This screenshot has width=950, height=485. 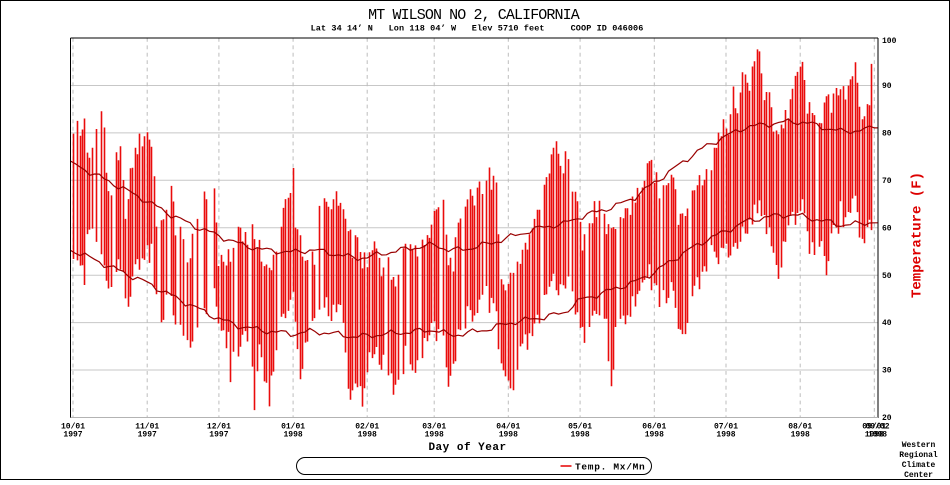 What do you see at coordinates (467, 448) in the screenshot?
I see `svg-text: Day of Year` at bounding box center [467, 448].